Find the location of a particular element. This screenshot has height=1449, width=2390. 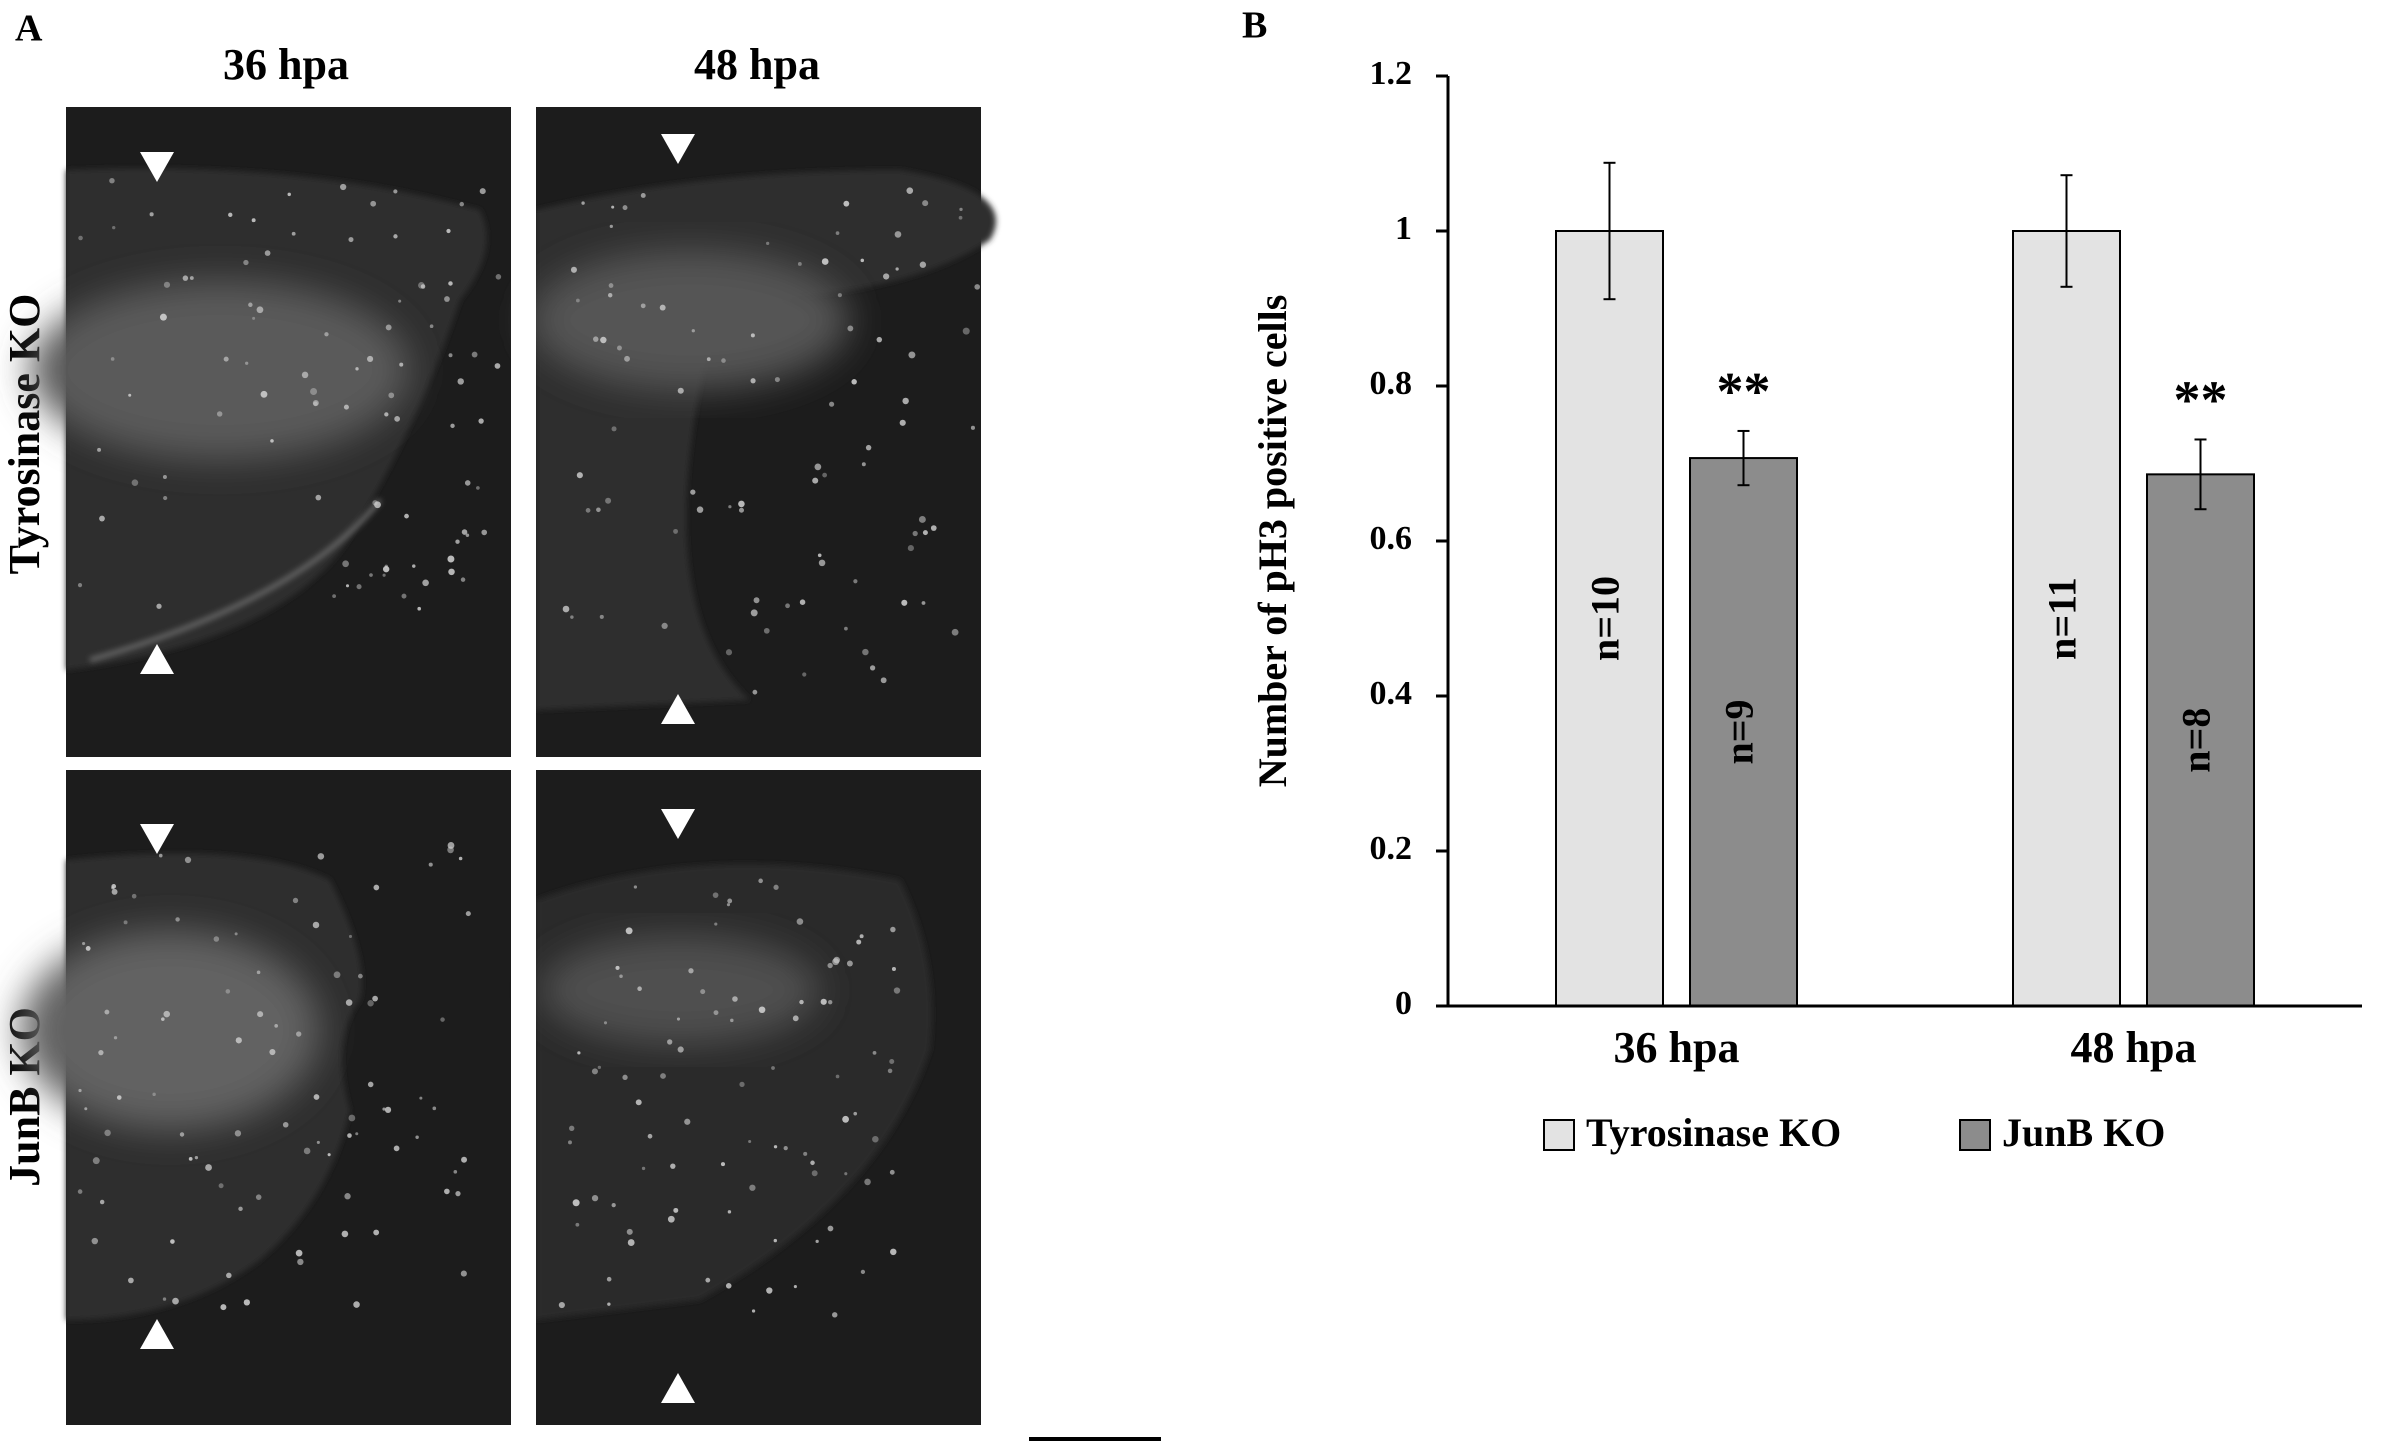

legend-label: JunB KO is located at coordinates (2083, 1132).